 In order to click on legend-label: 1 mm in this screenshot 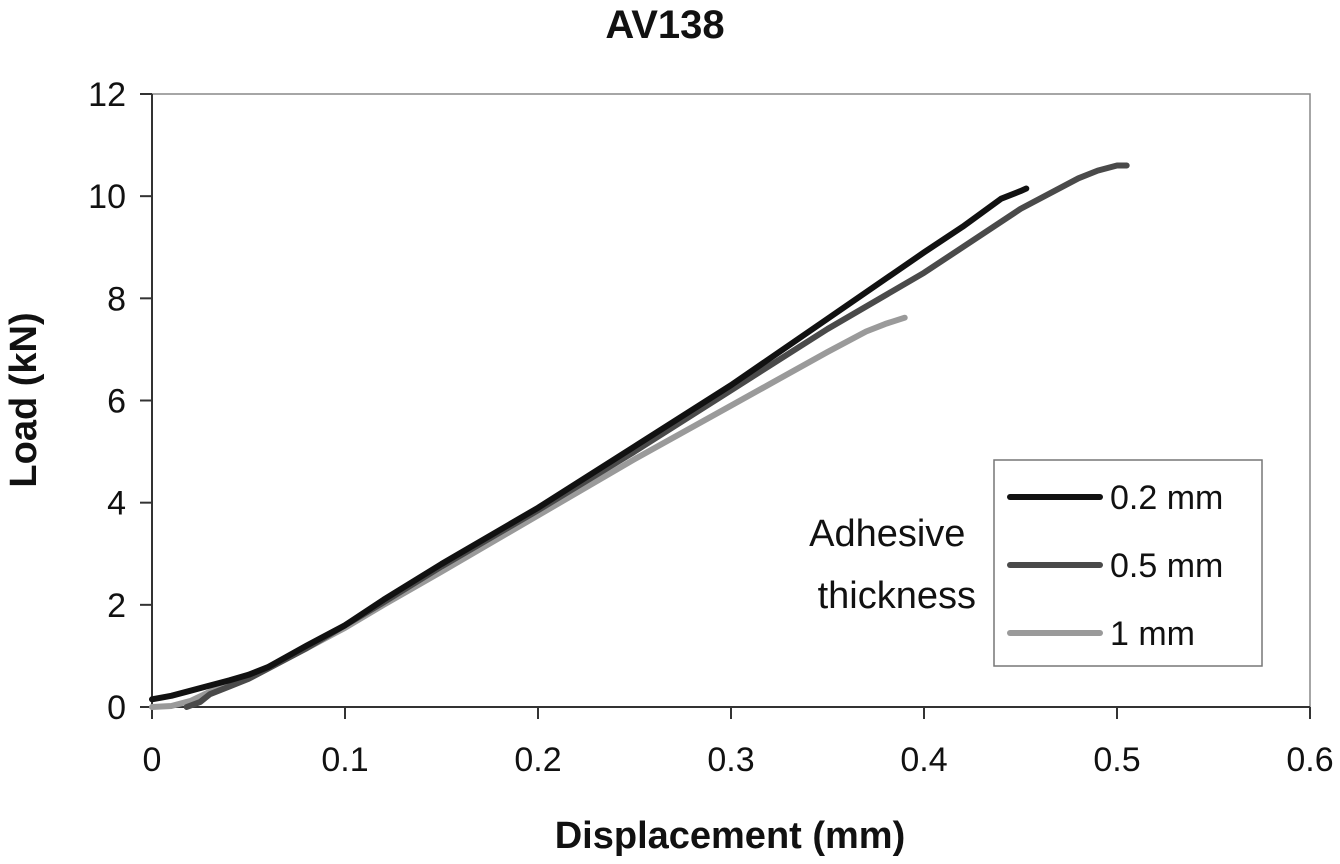, I will do `click(1152, 634)`.